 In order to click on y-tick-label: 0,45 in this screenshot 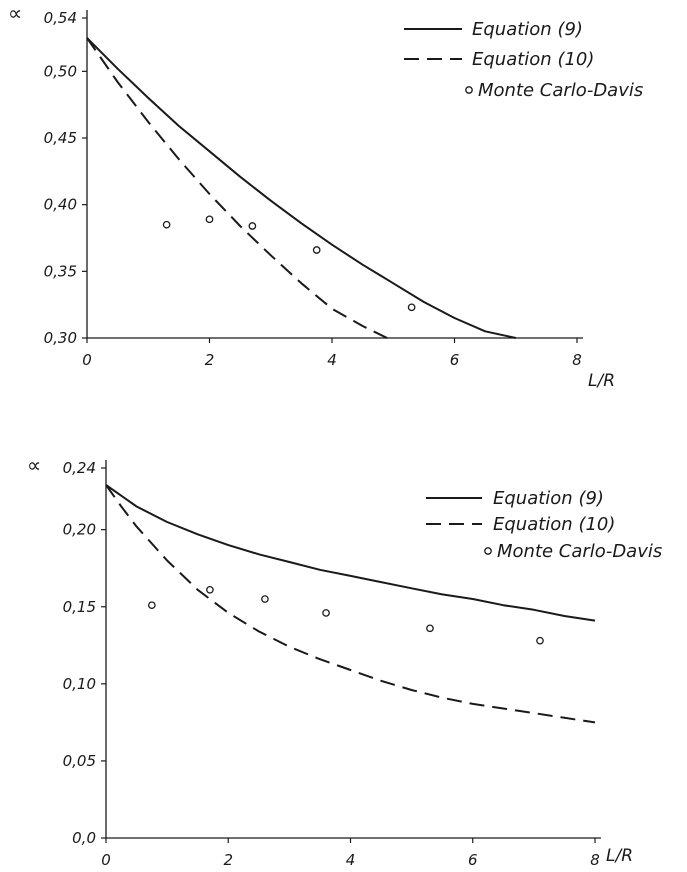, I will do `click(60, 138)`.